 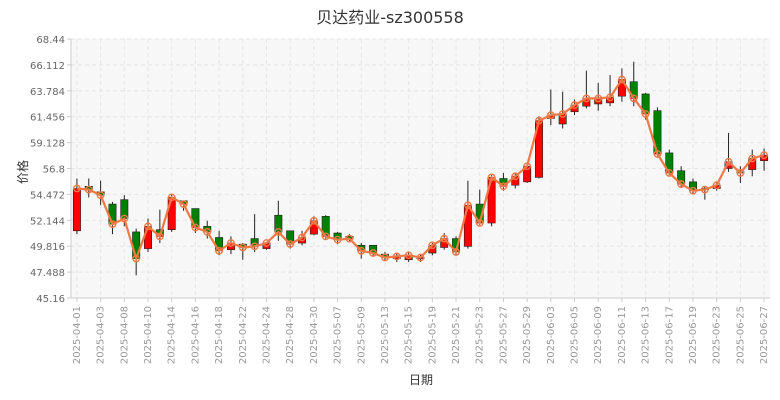 What do you see at coordinates (47, 92) in the screenshot?
I see `y-tick-label: 63.784` at bounding box center [47, 92].